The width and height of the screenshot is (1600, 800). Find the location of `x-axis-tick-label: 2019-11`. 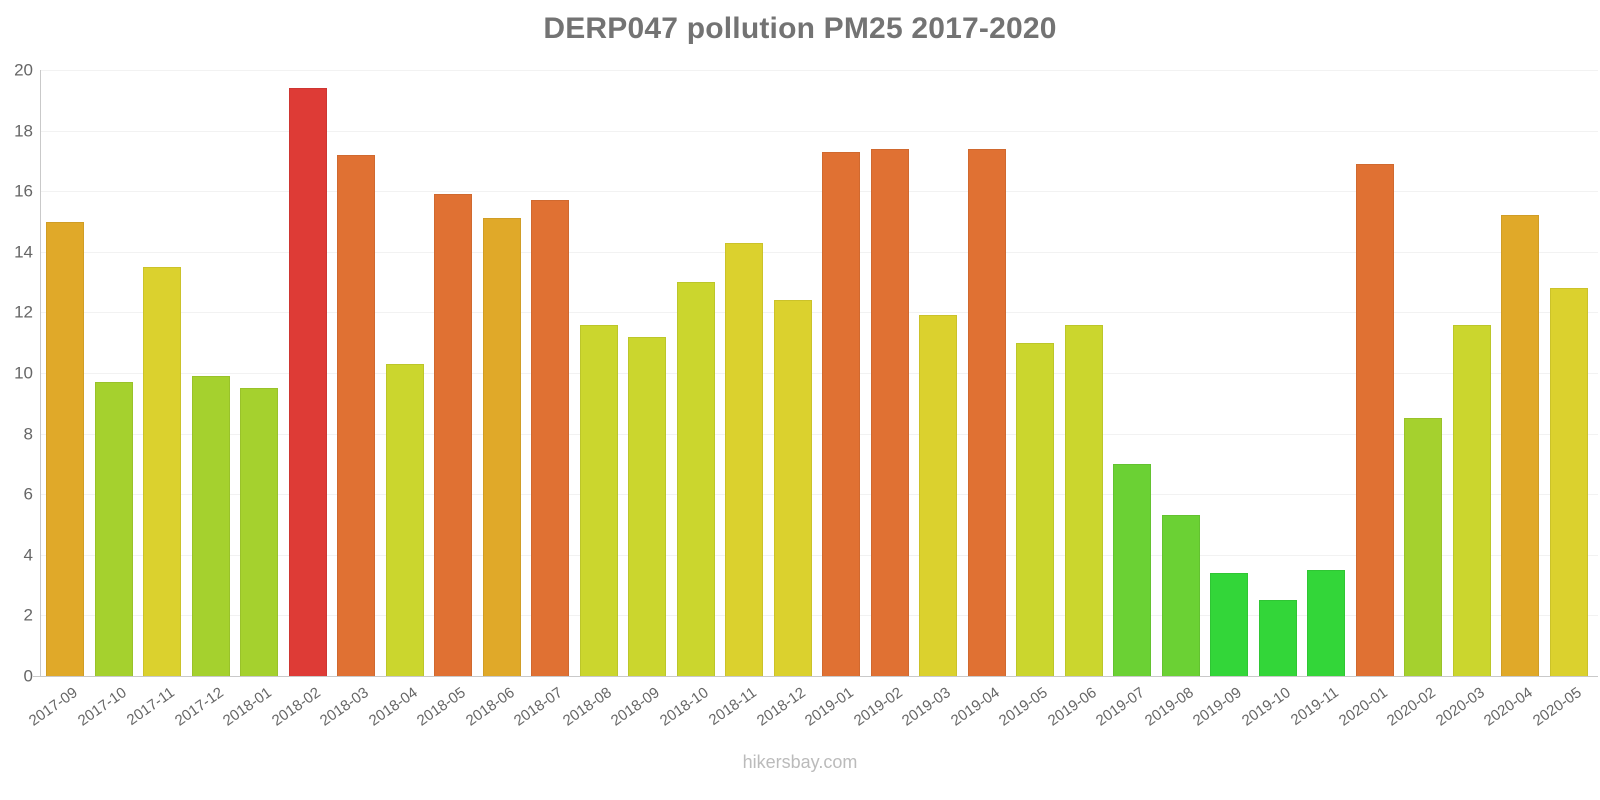

x-axis-tick-label: 2019-11 is located at coordinates (1314, 706).